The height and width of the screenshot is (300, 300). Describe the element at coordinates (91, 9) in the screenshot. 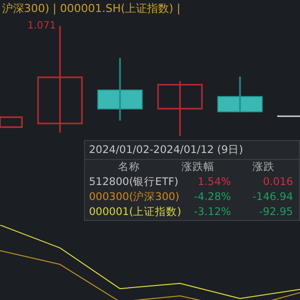

I see `chart-title: 沪深300) | 000001.SH(上证指数) |` at that location.